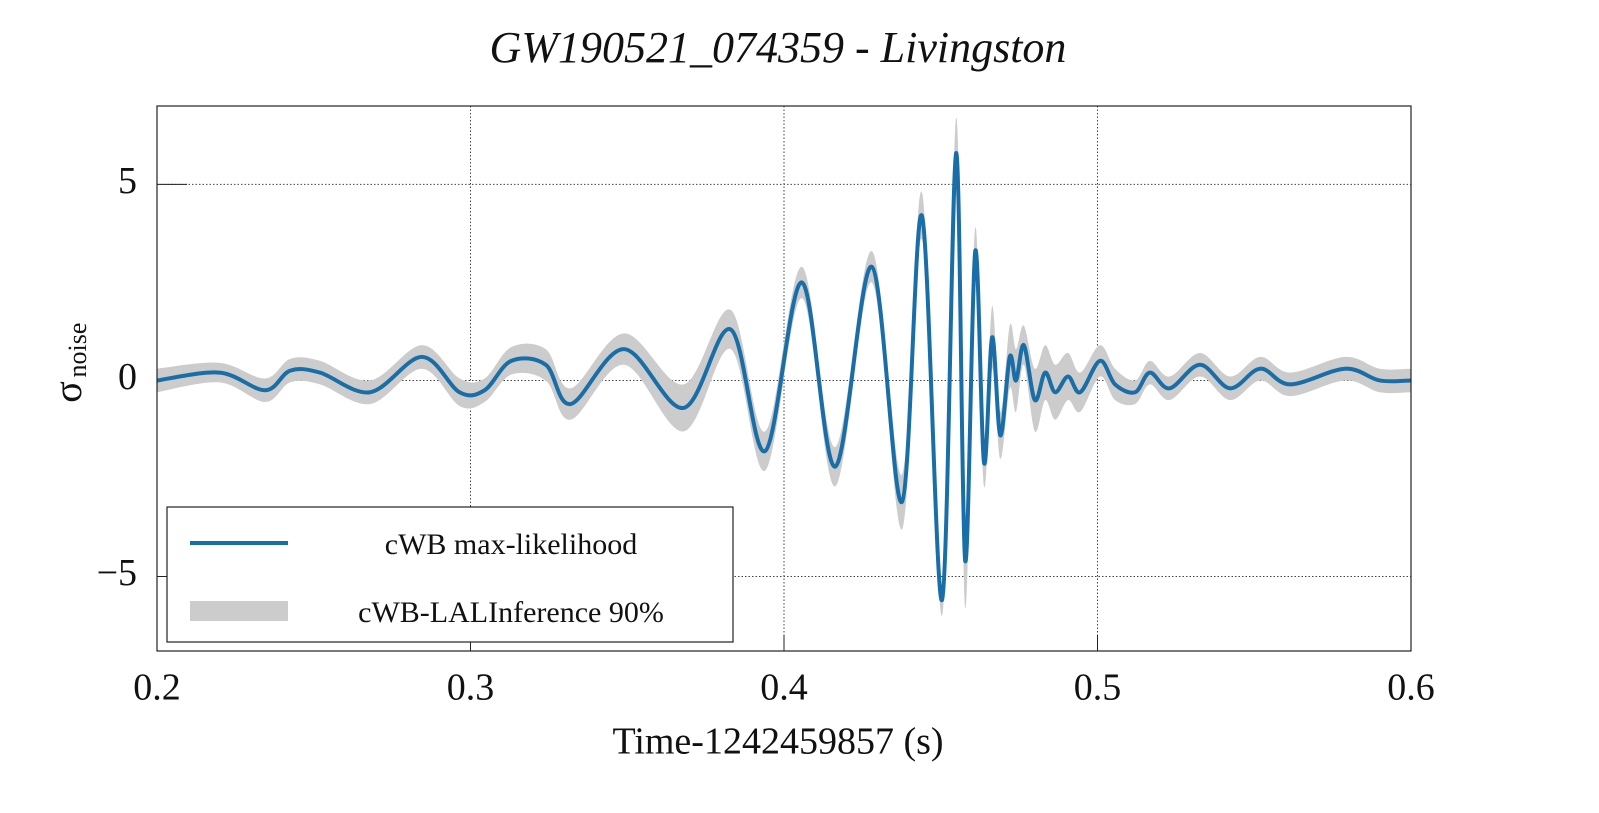  What do you see at coordinates (511, 612) in the screenshot?
I see `legend-label: cWB-LALInference 90%` at bounding box center [511, 612].